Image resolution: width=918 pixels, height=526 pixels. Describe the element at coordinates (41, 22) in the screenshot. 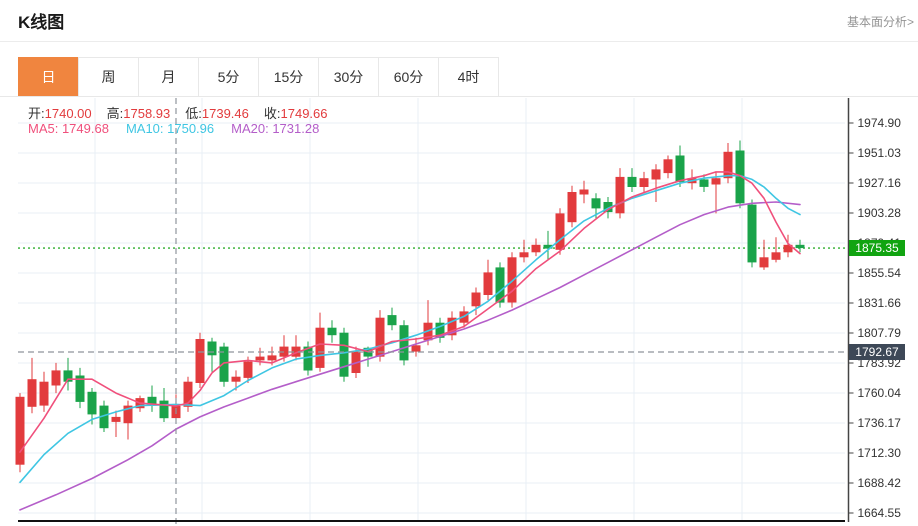

I see `page-title: K线图` at that location.